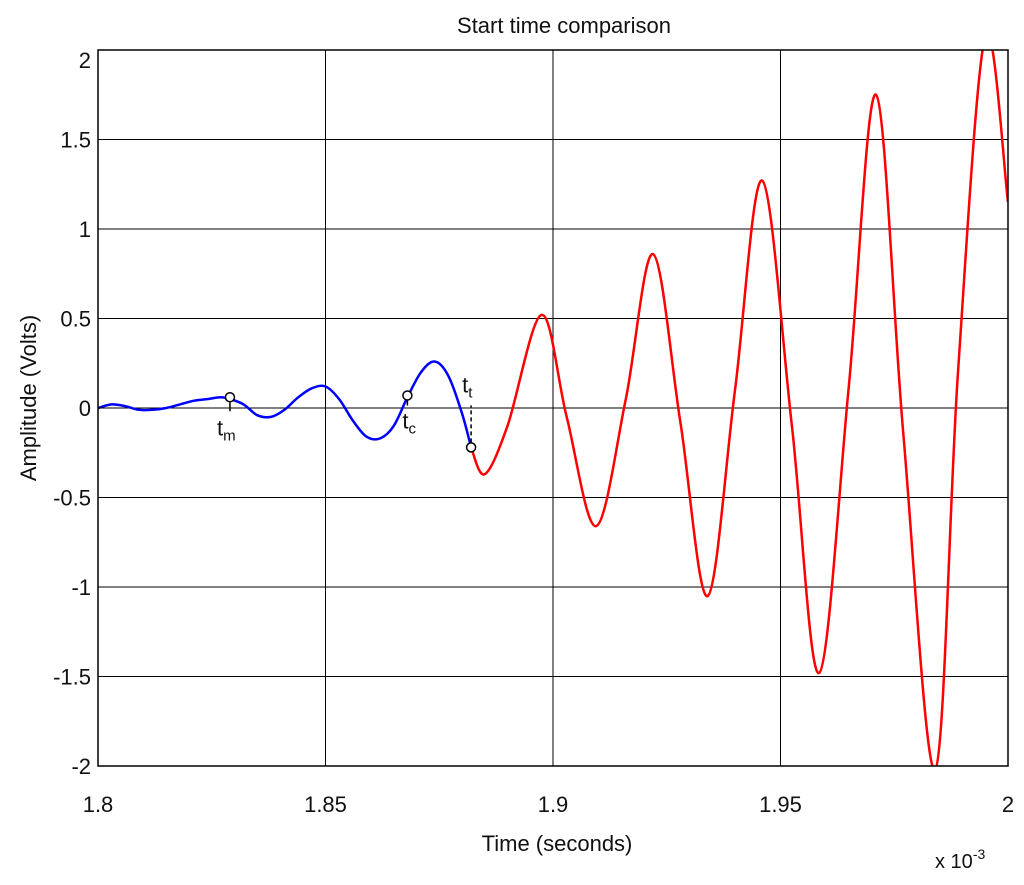  What do you see at coordinates (75, 140) in the screenshot?
I see `y-tick-label: 1.5` at bounding box center [75, 140].